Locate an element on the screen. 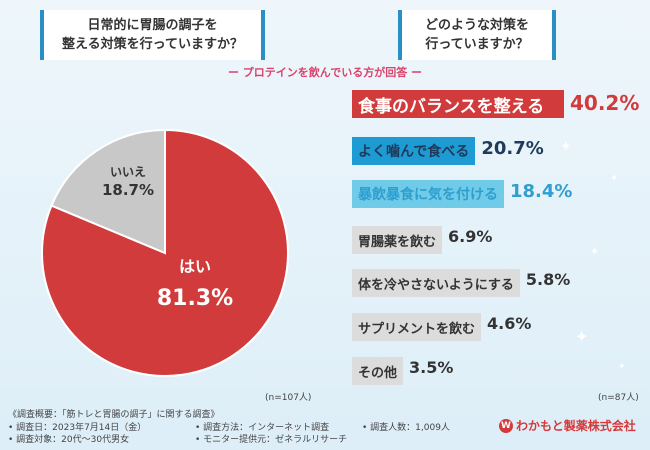  survey-title: 《調査概要：「筋トレと胃腸の調子」に関する調査》 is located at coordinates (114, 415).